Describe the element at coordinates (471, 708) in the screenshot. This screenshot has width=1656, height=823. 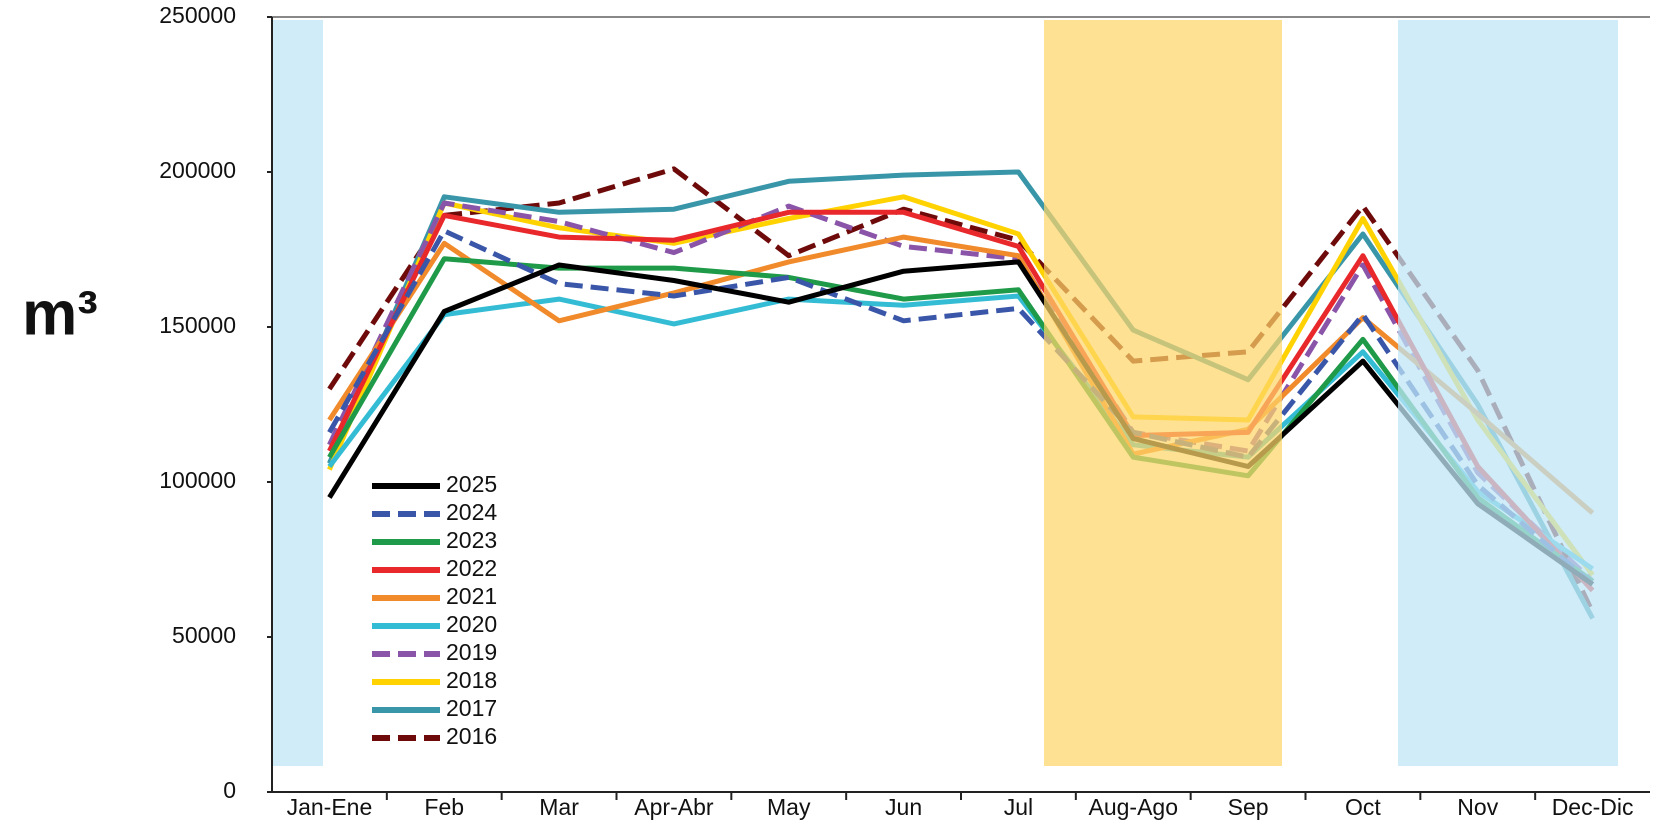
I see `legend-label: 2017` at that location.